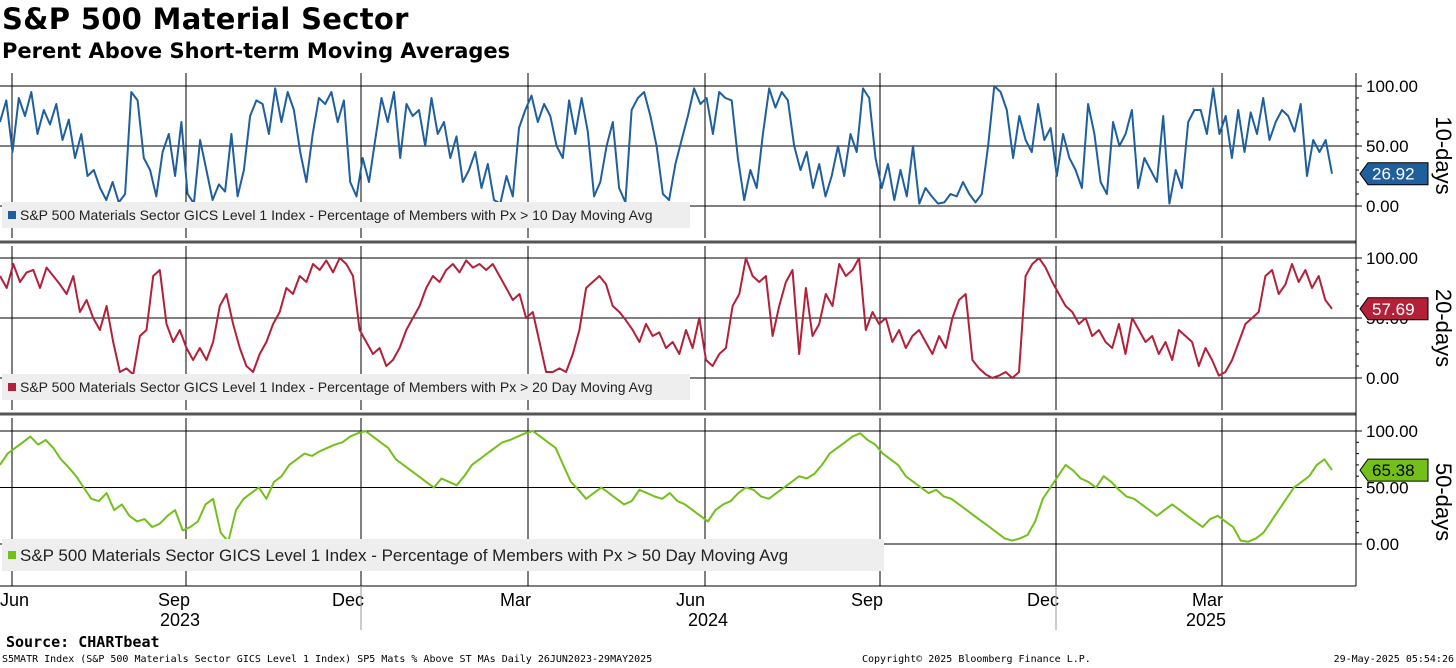  What do you see at coordinates (1443, 155) in the screenshot?
I see `panel-label-10-days: 10-days` at bounding box center [1443, 155].